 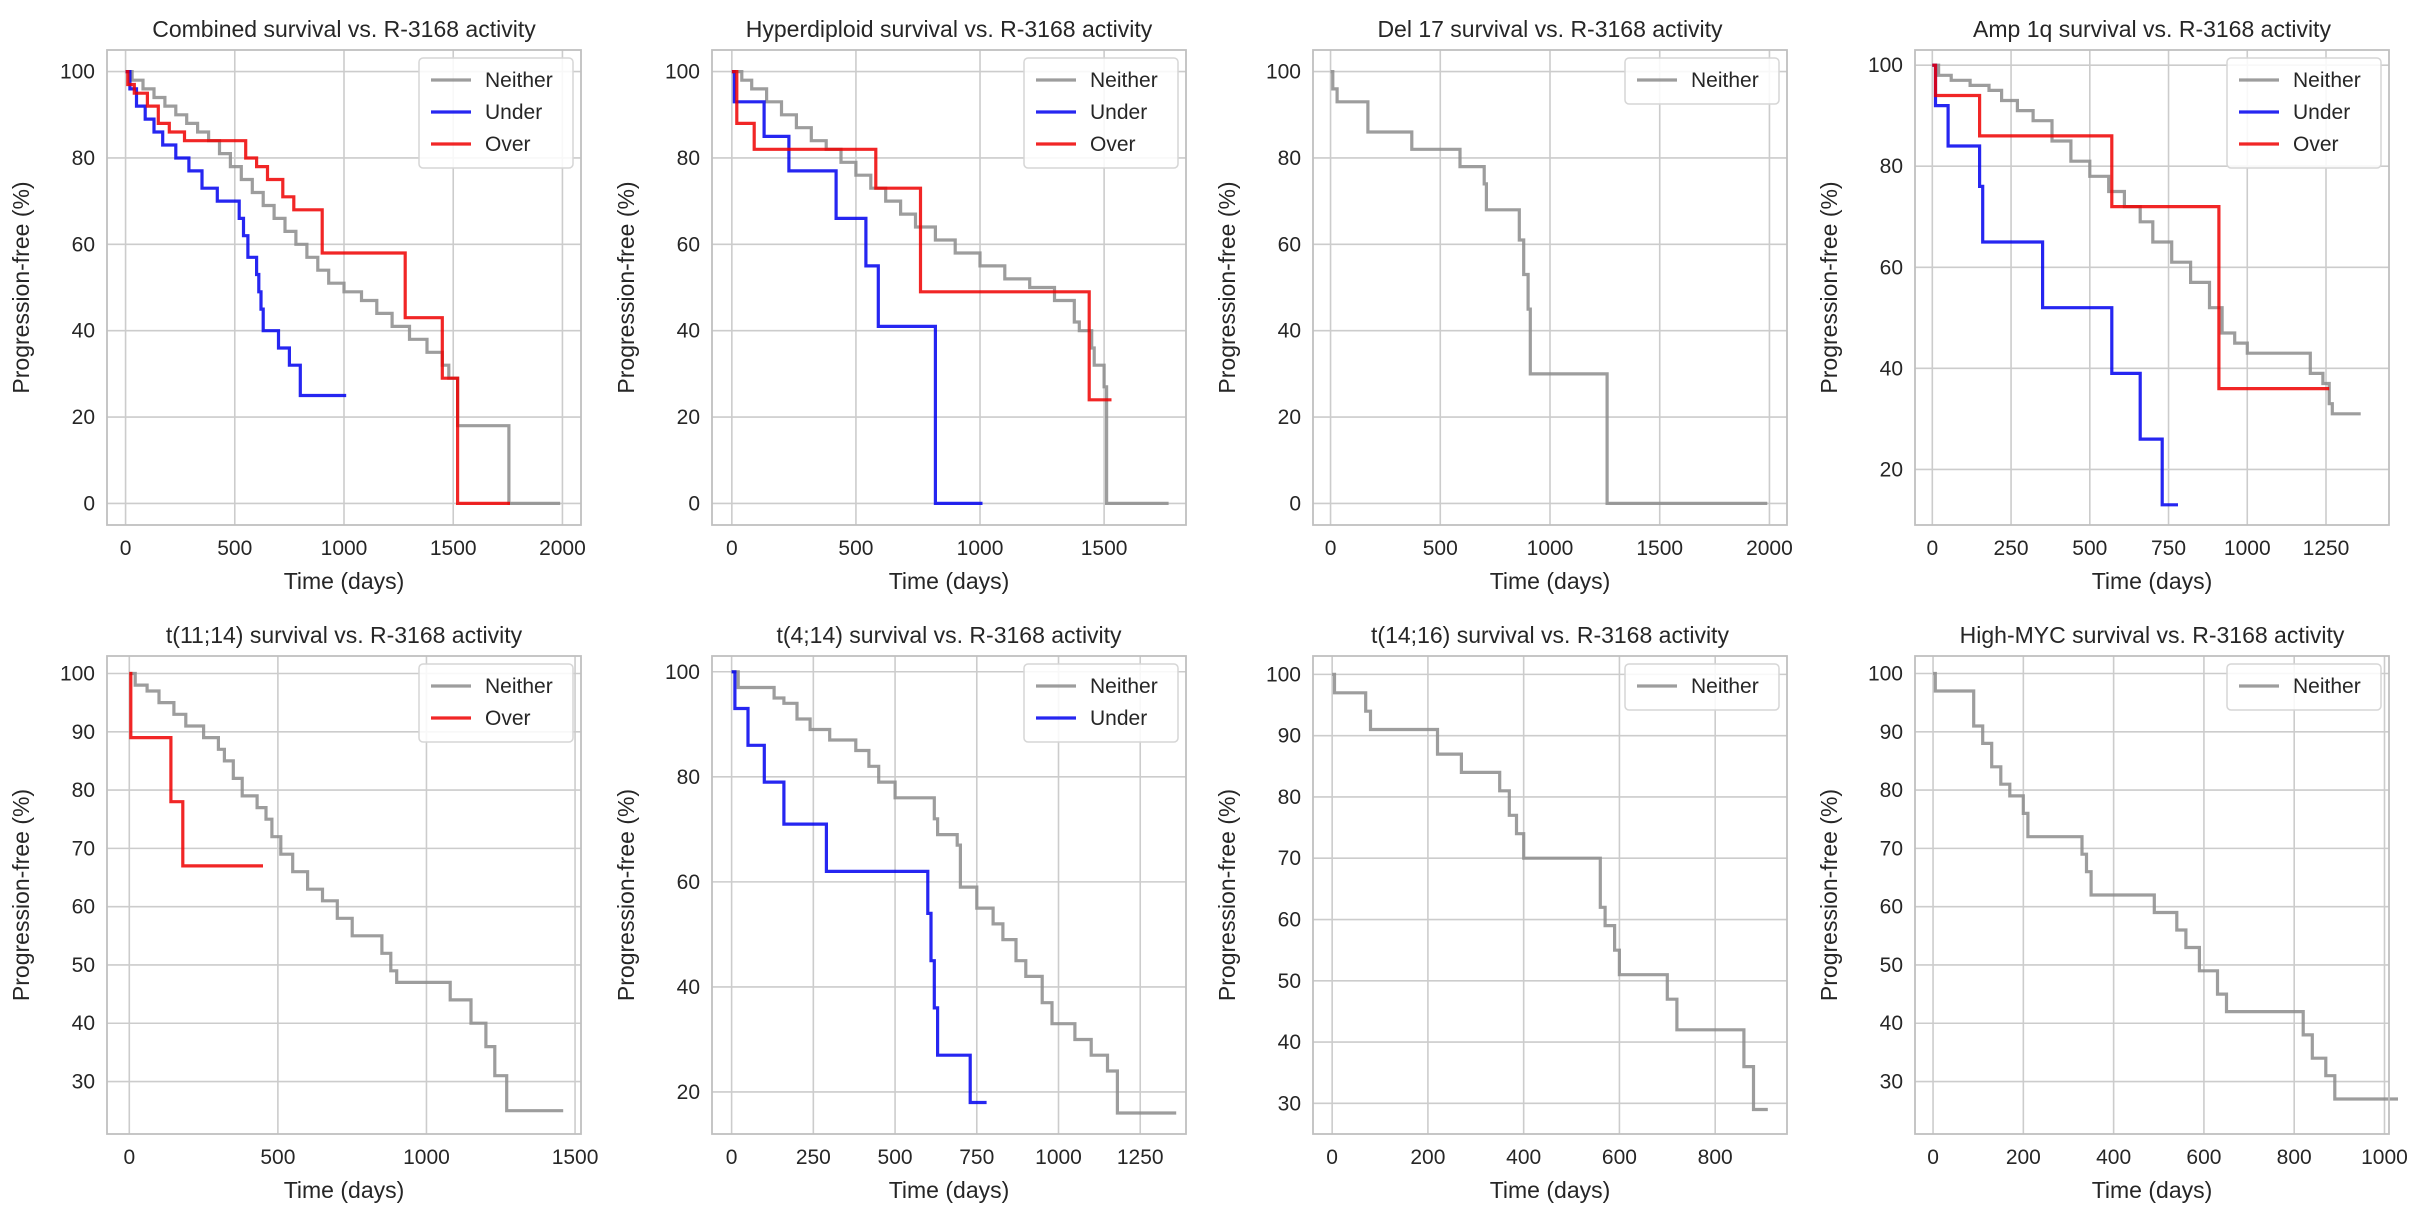 What do you see at coordinates (1289, 736) in the screenshot?
I see `y-tick-label: 90` at bounding box center [1289, 736].